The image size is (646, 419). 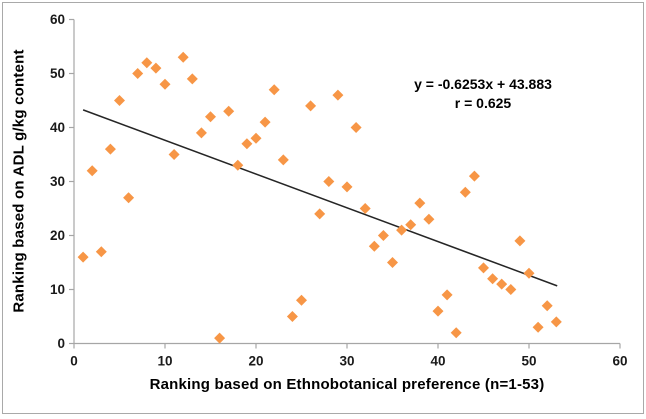 What do you see at coordinates (57, 235) in the screenshot?
I see `y-tick-label: 20` at bounding box center [57, 235].